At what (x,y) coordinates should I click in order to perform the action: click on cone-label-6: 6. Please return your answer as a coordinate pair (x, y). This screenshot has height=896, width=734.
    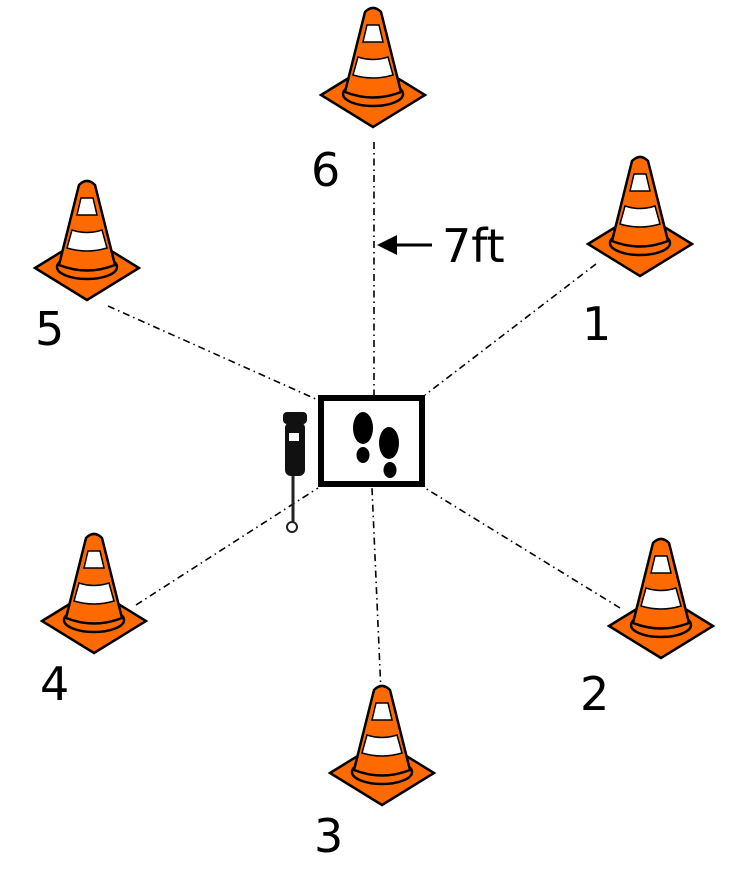
    Looking at the image, I should click on (325, 170).